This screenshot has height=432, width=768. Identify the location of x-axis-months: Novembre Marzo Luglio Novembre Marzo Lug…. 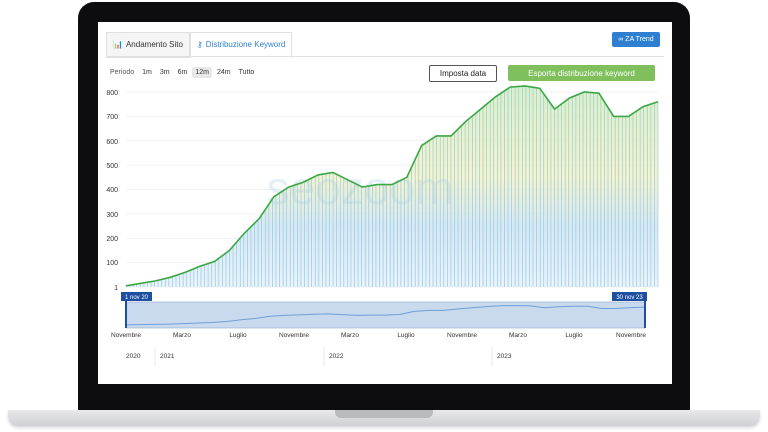
(378, 335).